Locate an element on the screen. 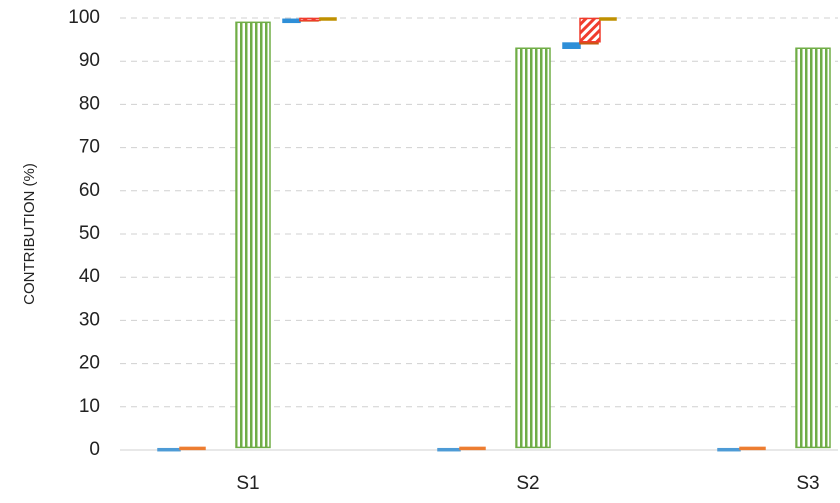  y-tick-label: 60 is located at coordinates (89, 190).